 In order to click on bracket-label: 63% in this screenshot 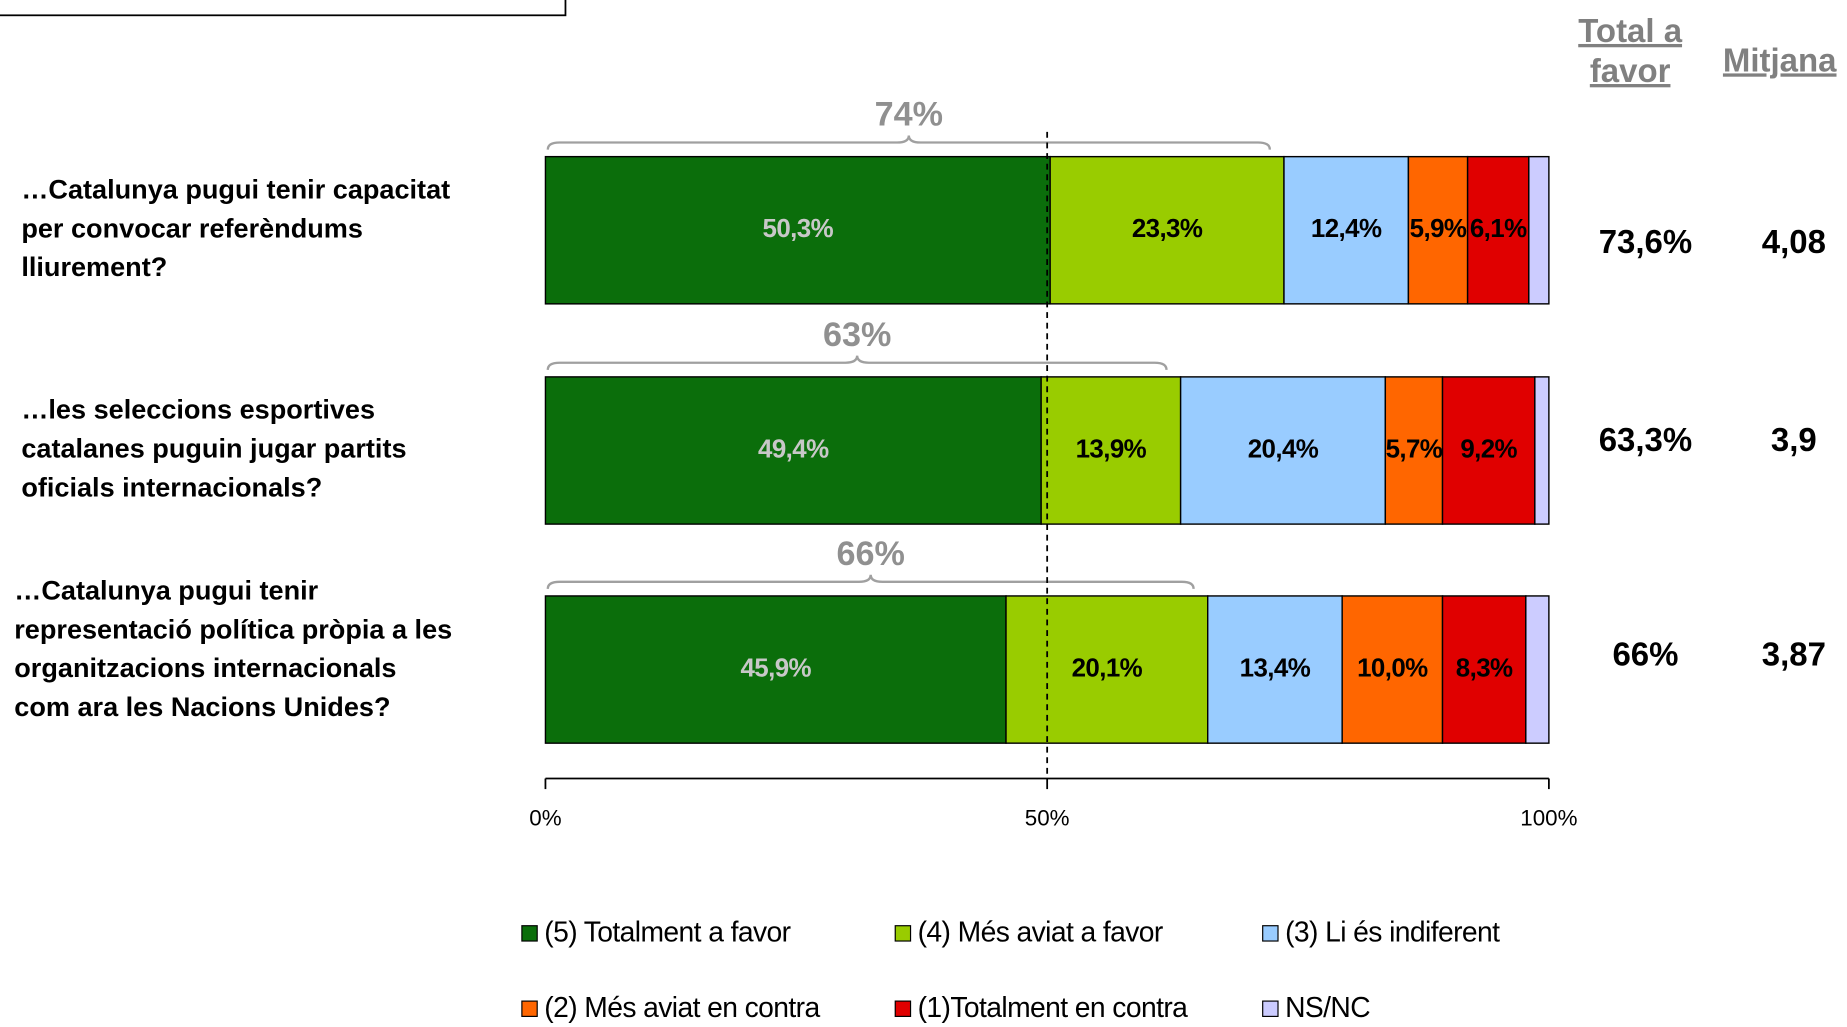, I will do `click(857, 335)`.